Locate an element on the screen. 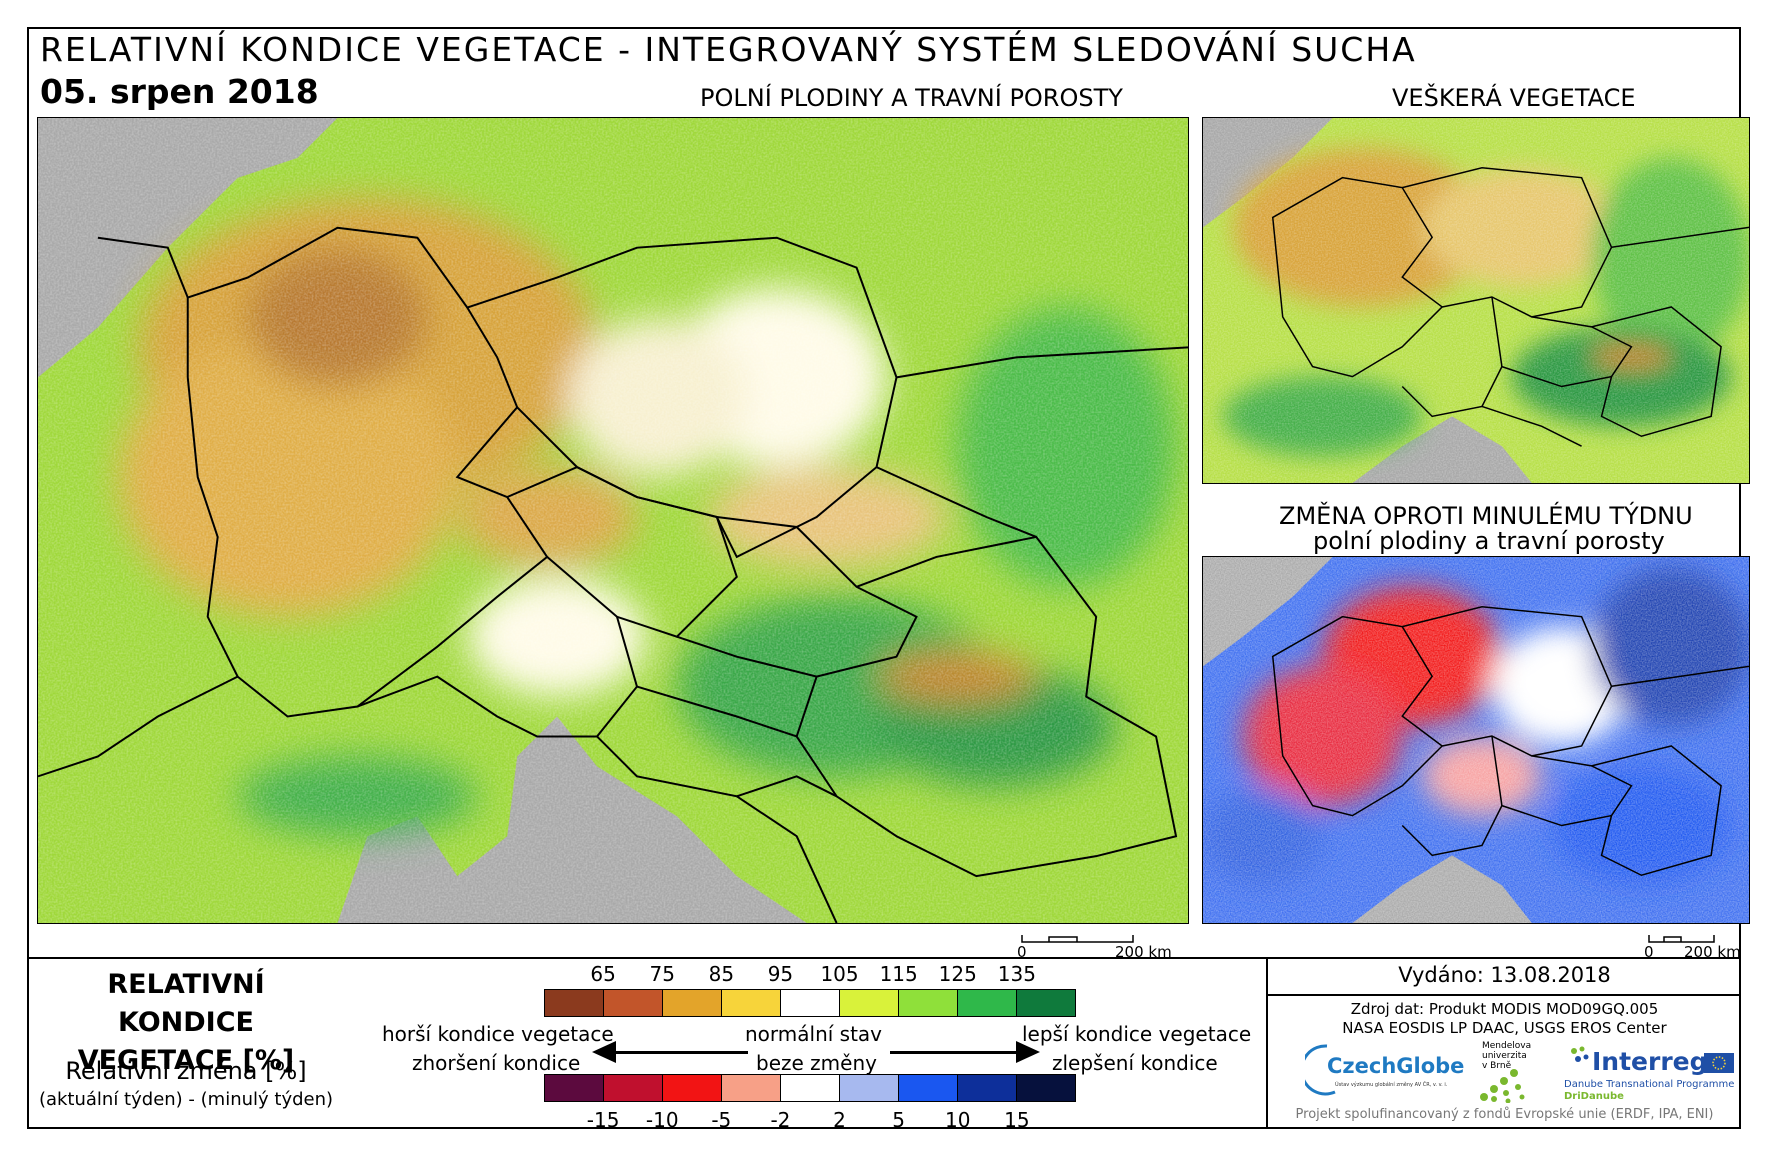  change-tick-label: 2 is located at coordinates (839, 1120).